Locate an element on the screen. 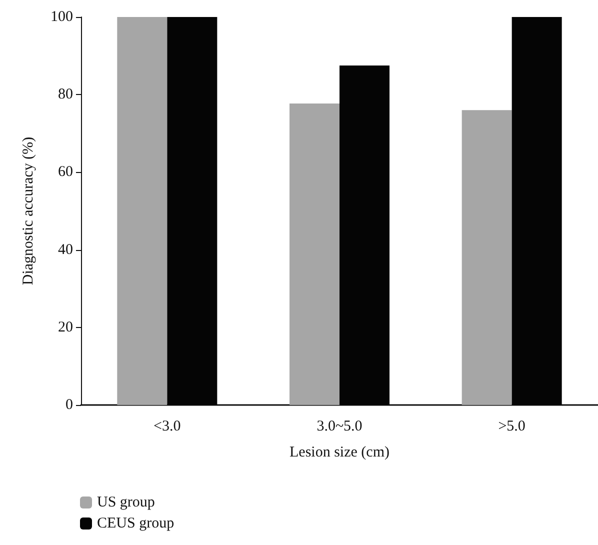  x-tick-label: <3.0 is located at coordinates (167, 426).